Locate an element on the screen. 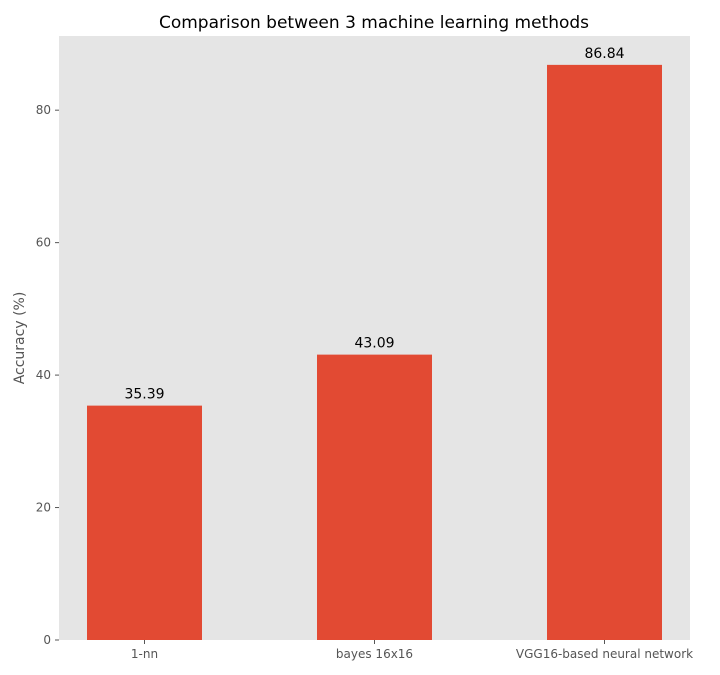  y-axis: 0 20 40 60 80 is located at coordinates (47, 375).